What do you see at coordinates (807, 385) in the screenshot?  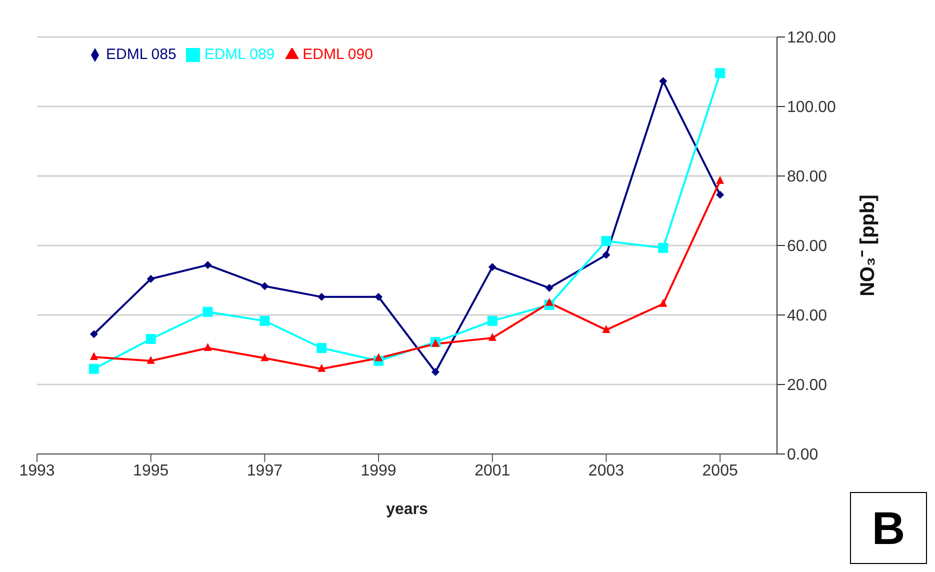 I see `y-tick-label: 20.00` at bounding box center [807, 385].